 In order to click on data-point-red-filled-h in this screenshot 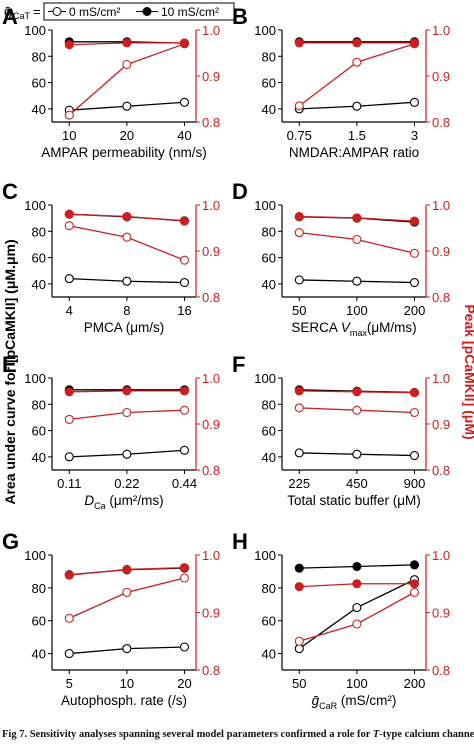, I will do `click(357, 584)`.